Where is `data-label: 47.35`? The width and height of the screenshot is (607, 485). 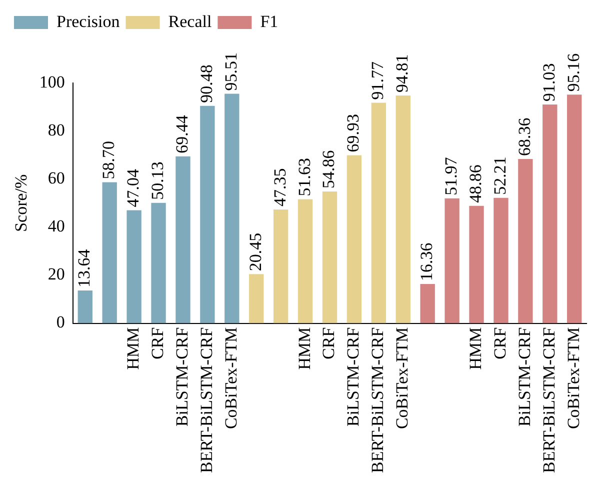
data-label: 47.35 is located at coordinates (280, 187).